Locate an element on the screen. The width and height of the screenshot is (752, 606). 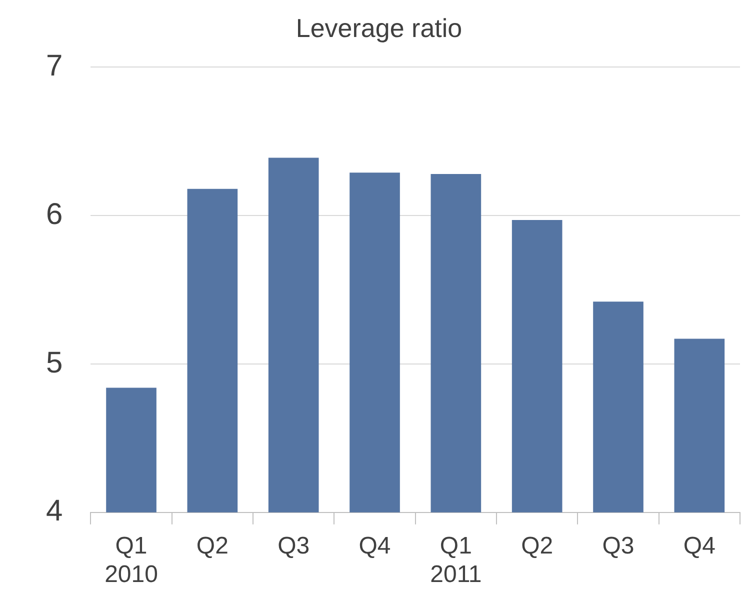
y-tick-label: 4 is located at coordinates (54, 511).